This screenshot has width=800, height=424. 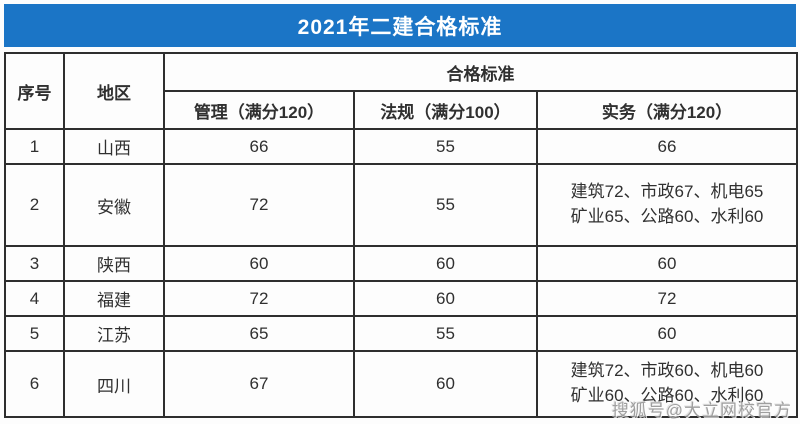 I want to click on cell-shiwu: 72, so click(x=667, y=298).